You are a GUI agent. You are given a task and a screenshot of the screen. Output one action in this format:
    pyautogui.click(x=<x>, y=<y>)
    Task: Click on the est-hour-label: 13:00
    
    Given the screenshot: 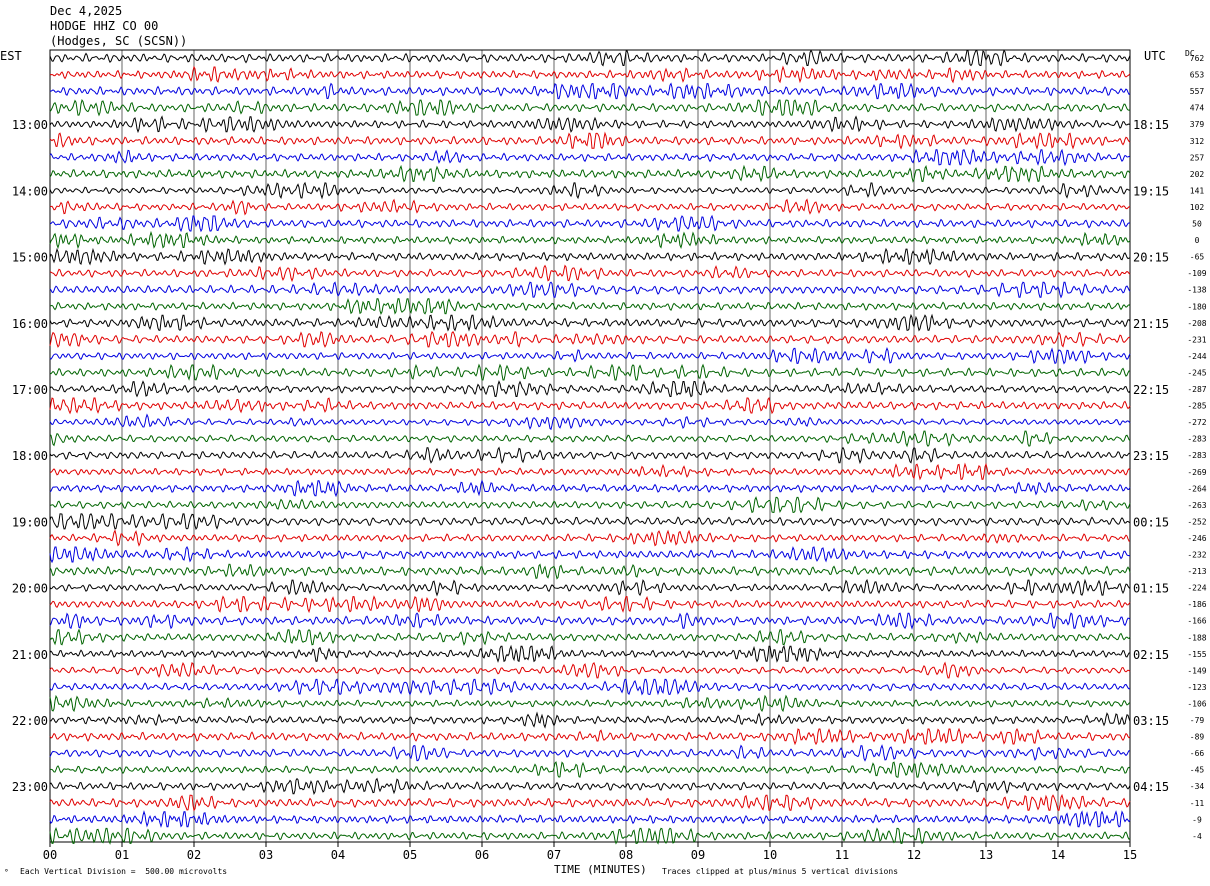 What is the action you would take?
    pyautogui.click(x=30, y=125)
    